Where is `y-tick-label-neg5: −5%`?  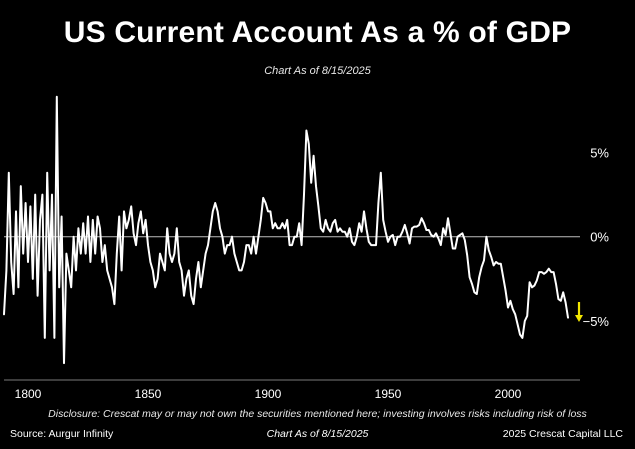 y-tick-label-neg5: −5% is located at coordinates (596, 321).